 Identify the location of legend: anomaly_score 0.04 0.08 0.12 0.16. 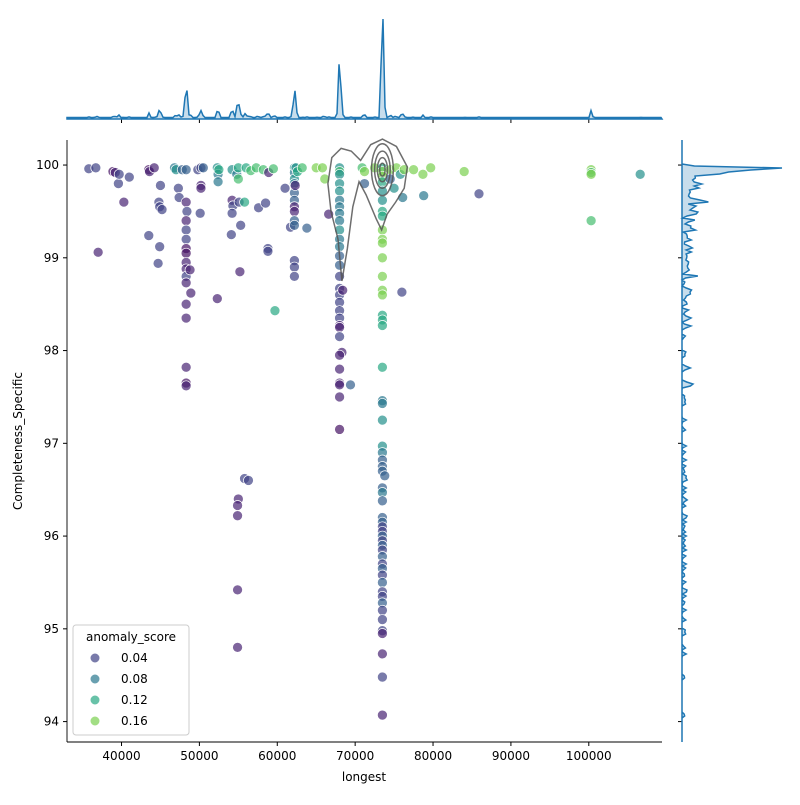
(131, 680).